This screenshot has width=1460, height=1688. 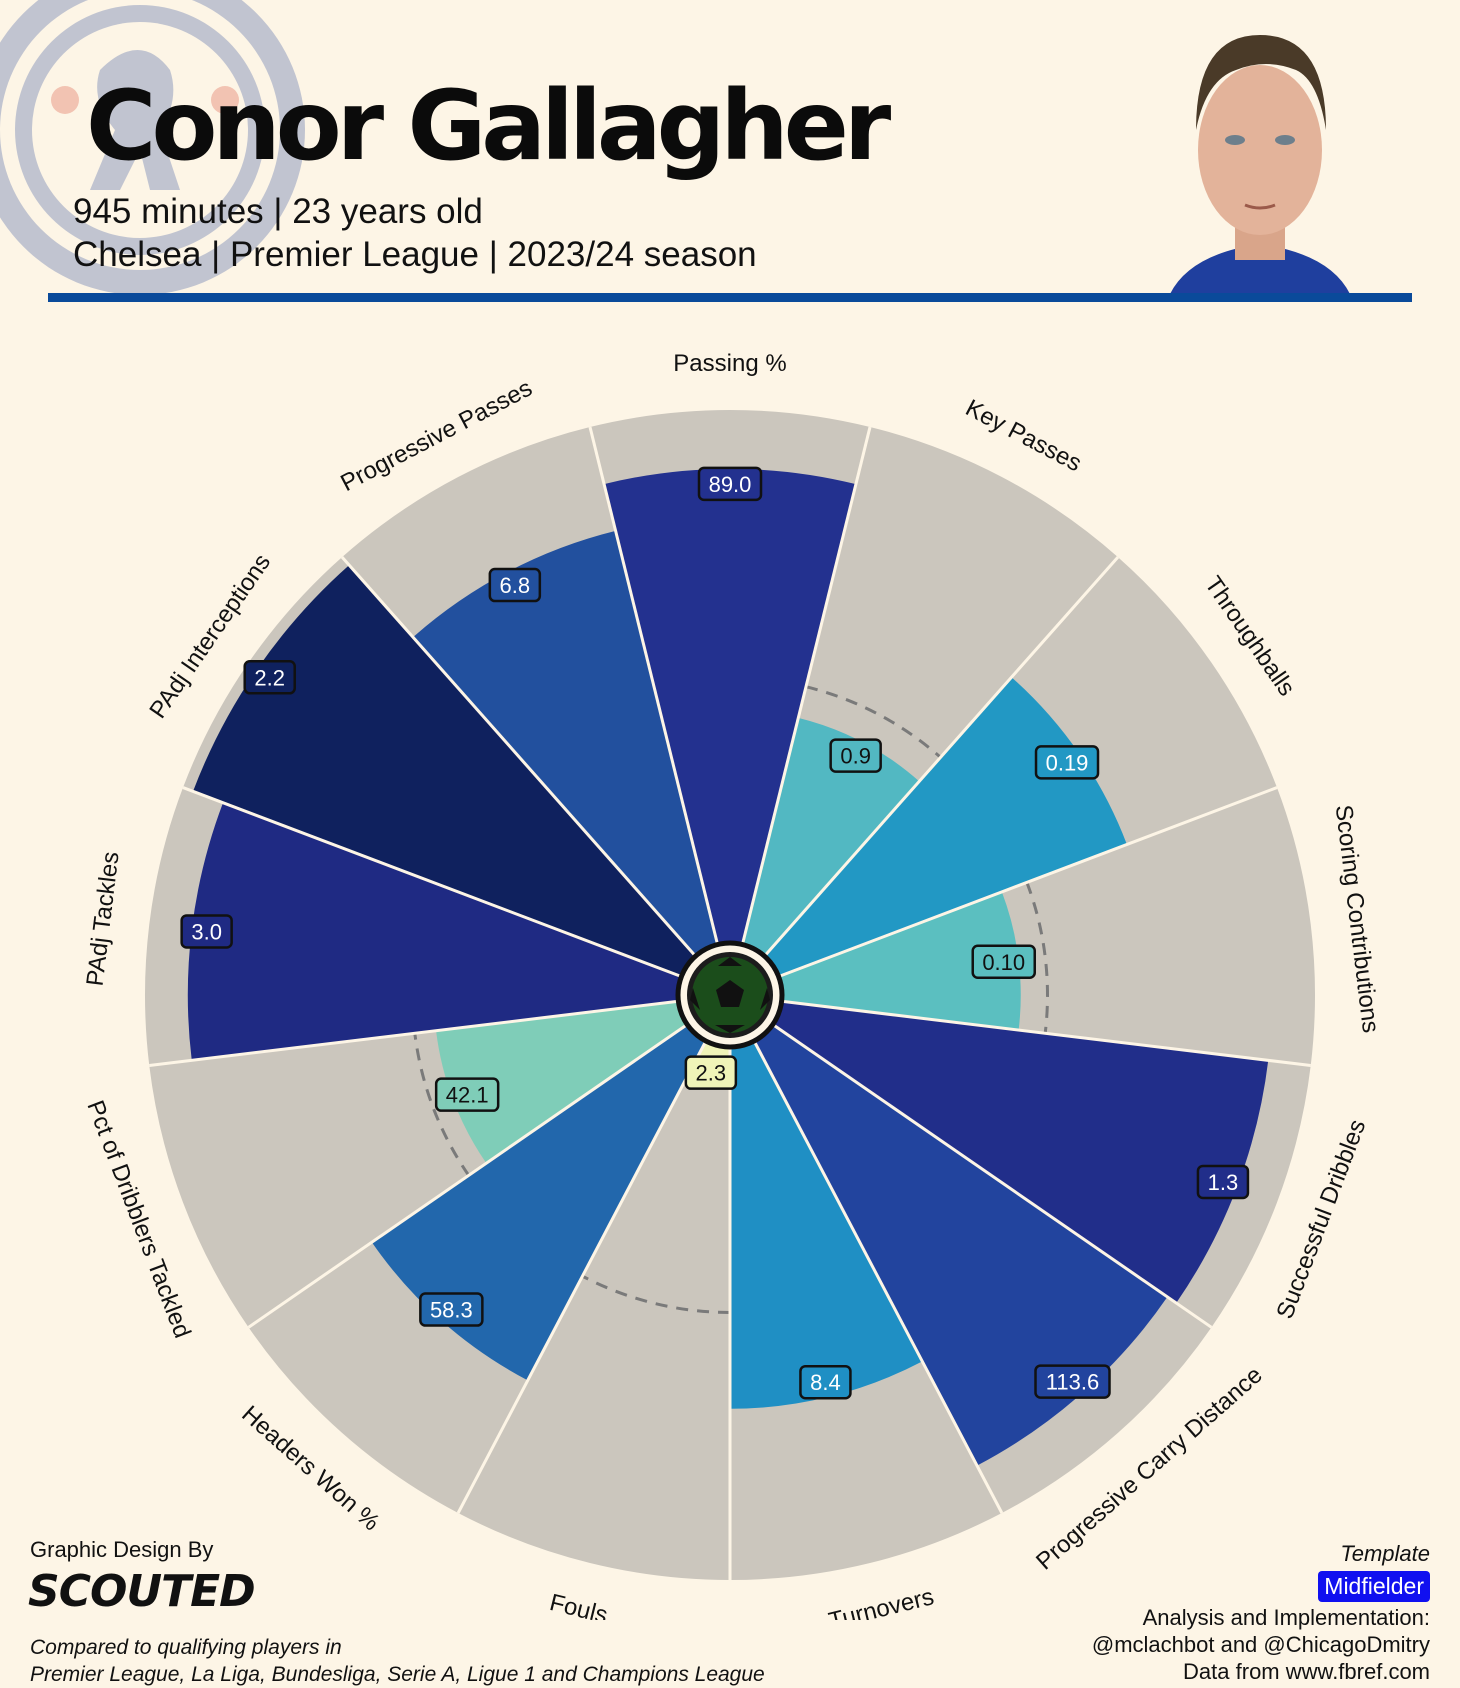 I want to click on svg-text: 6.8, so click(x=515, y=585).